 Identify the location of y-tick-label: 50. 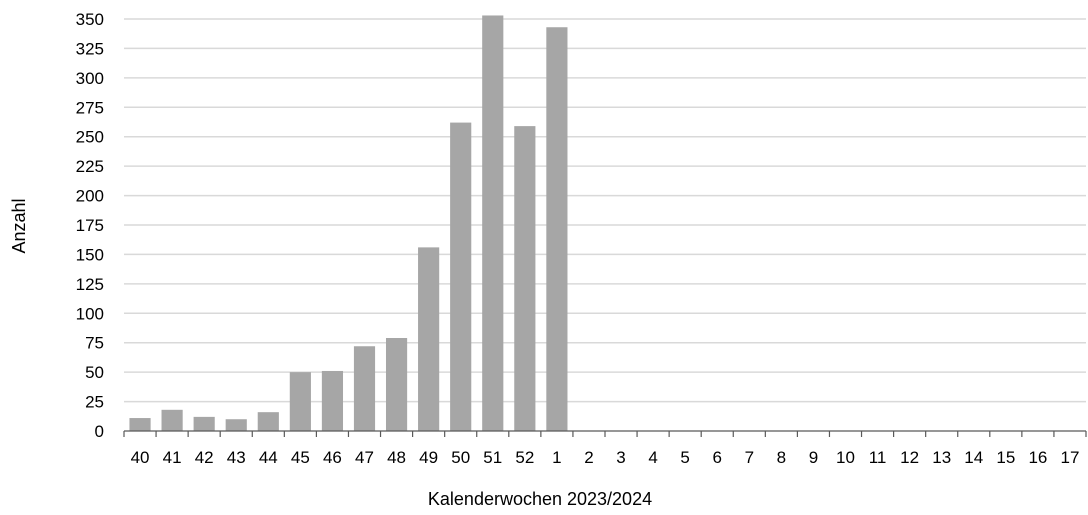
(94, 372).